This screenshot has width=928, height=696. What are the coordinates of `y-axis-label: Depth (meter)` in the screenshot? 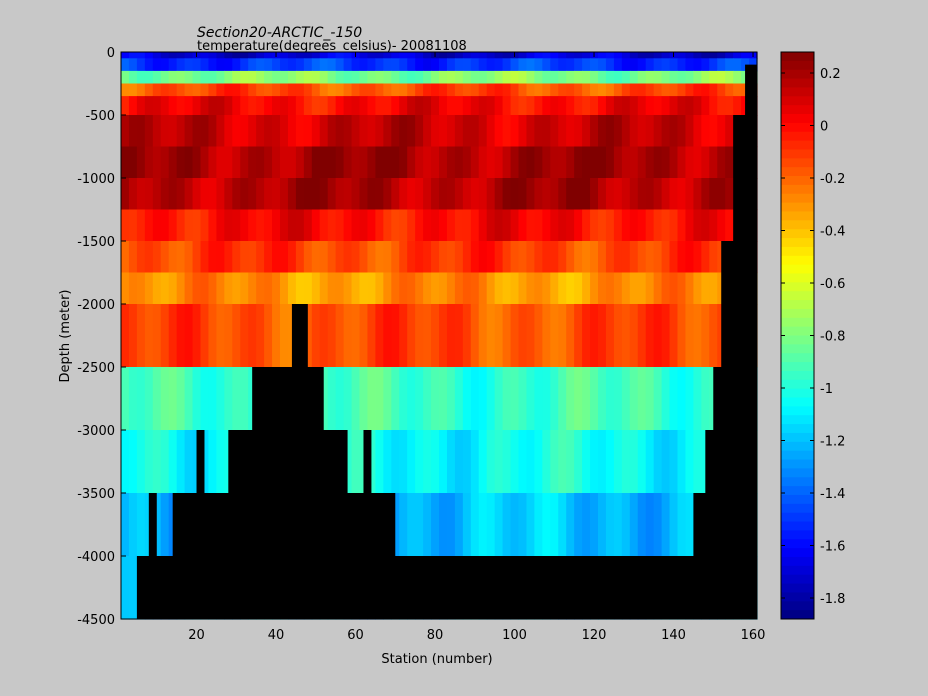 It's located at (65, 336).